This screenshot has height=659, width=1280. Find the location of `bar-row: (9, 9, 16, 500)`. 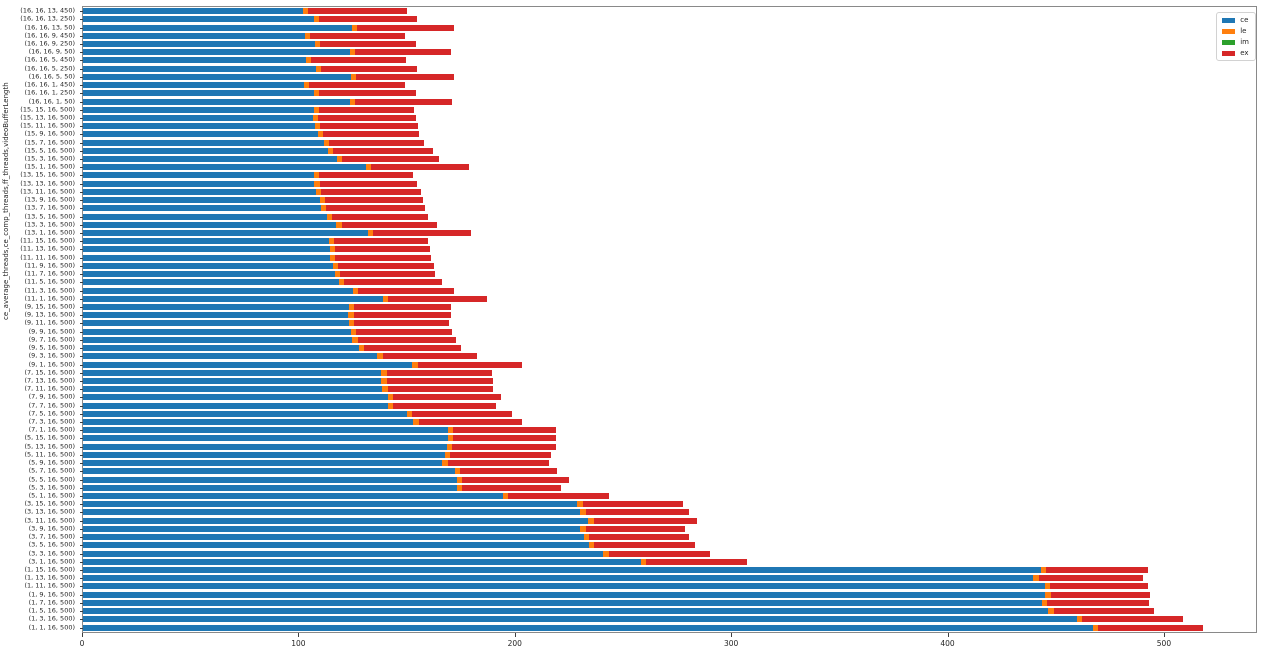

bar-row: (9, 9, 16, 500) is located at coordinates (642, 332).